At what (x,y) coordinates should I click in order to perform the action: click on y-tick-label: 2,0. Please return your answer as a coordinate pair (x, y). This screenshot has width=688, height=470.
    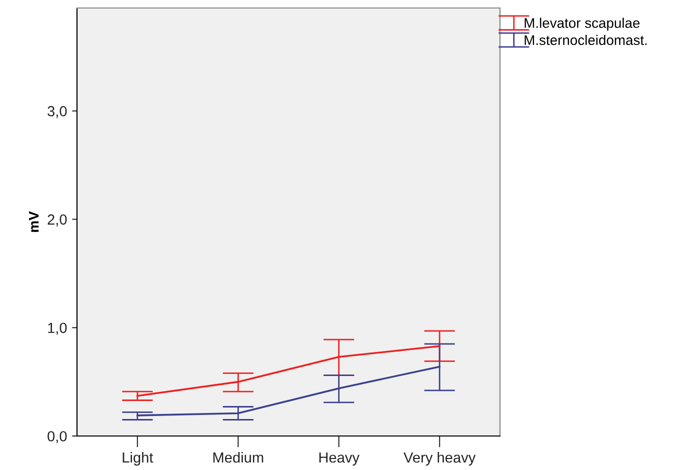
    Looking at the image, I should click on (57, 220).